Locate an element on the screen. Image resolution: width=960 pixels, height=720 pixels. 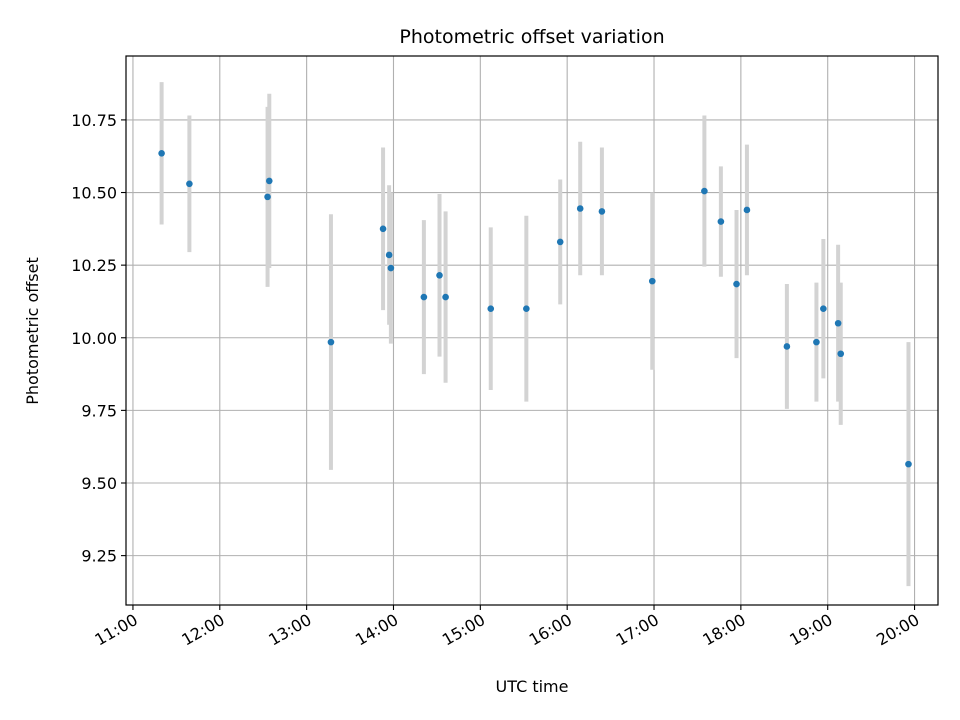
x-tick-label: 14:00 is located at coordinates (376, 630).